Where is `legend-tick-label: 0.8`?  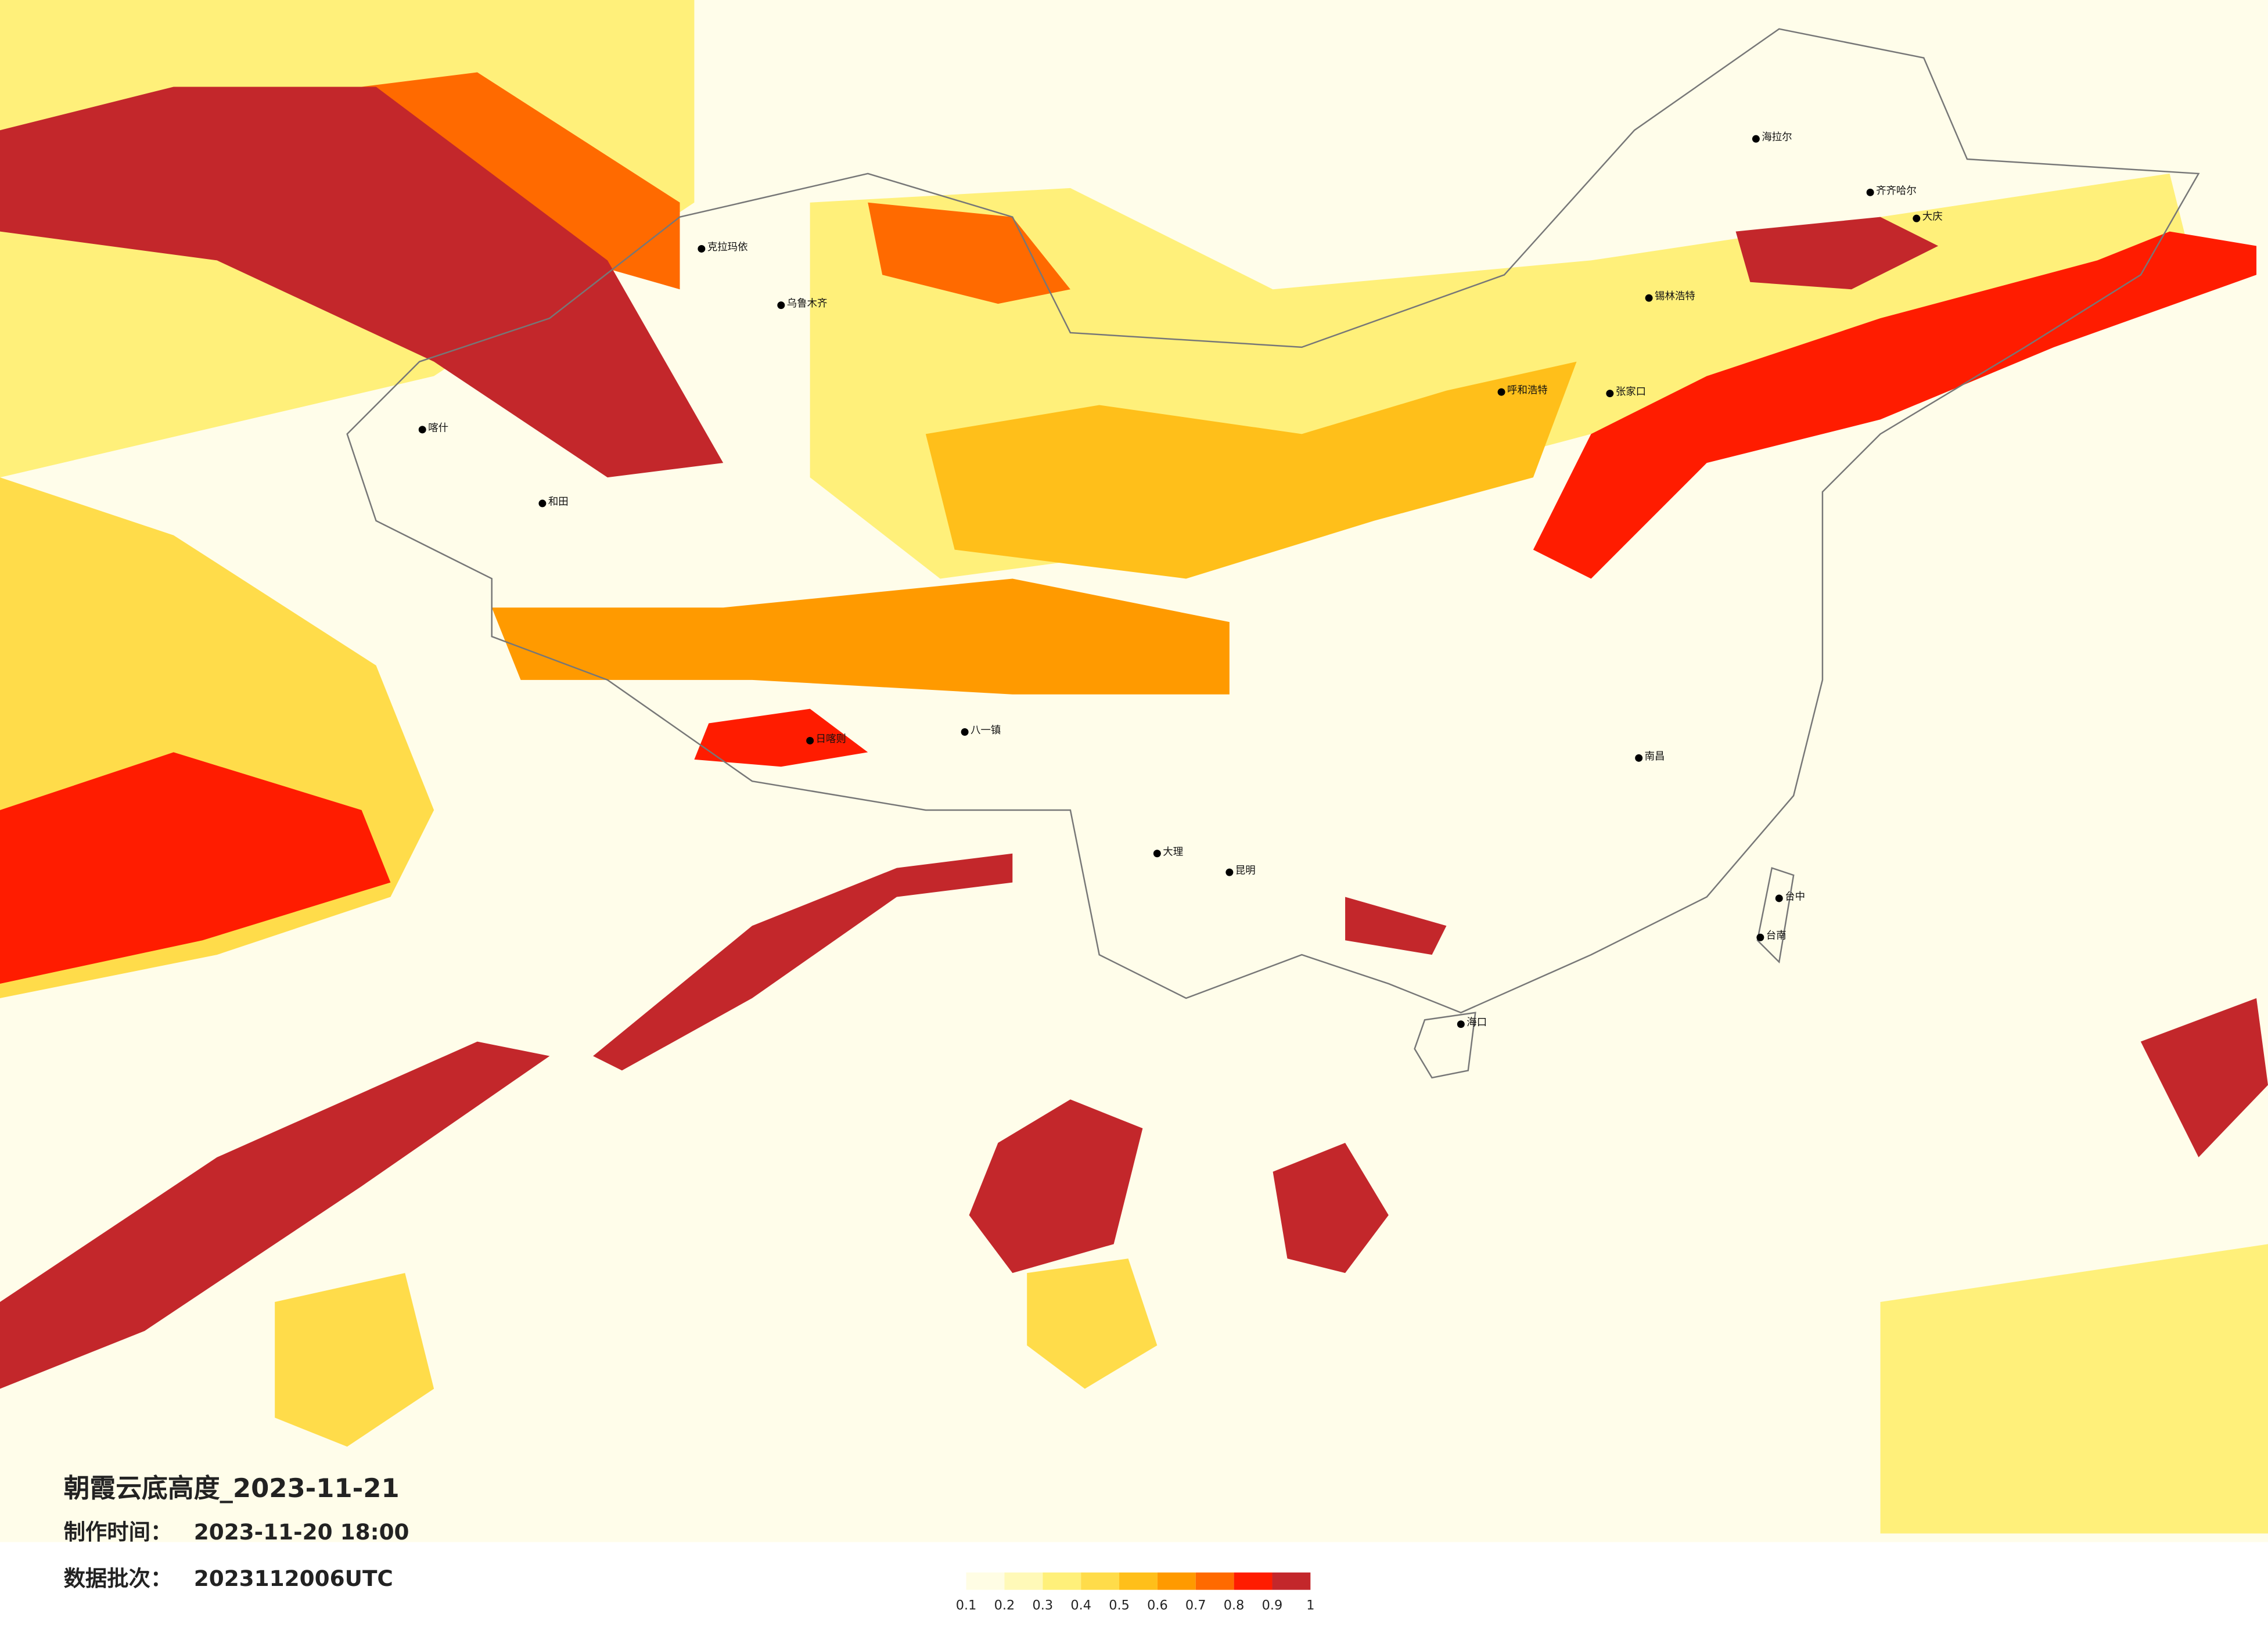
legend-tick-label: 0.8 is located at coordinates (1234, 1606).